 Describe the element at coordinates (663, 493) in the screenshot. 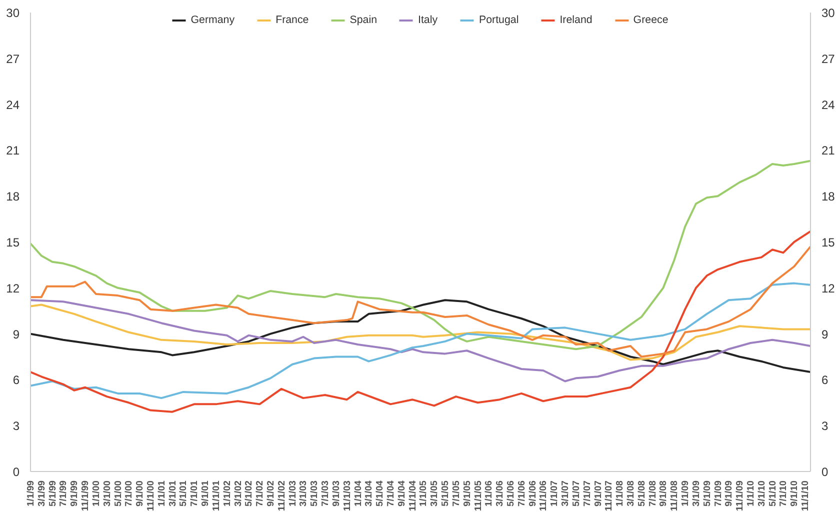

I see `x-tick-label: 9/1/08` at that location.